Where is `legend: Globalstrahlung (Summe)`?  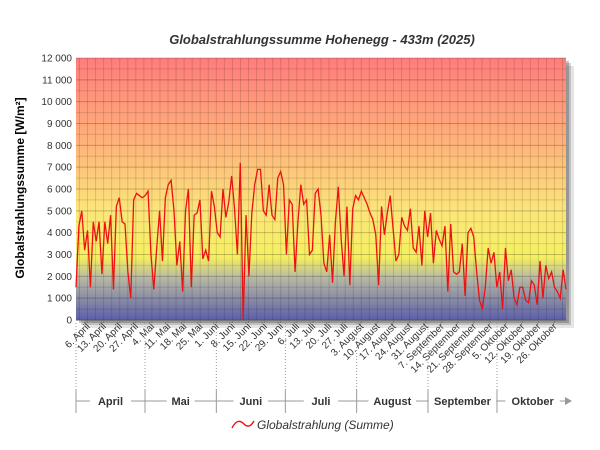
legend: Globalstrahlung (Summe) is located at coordinates (312, 425).